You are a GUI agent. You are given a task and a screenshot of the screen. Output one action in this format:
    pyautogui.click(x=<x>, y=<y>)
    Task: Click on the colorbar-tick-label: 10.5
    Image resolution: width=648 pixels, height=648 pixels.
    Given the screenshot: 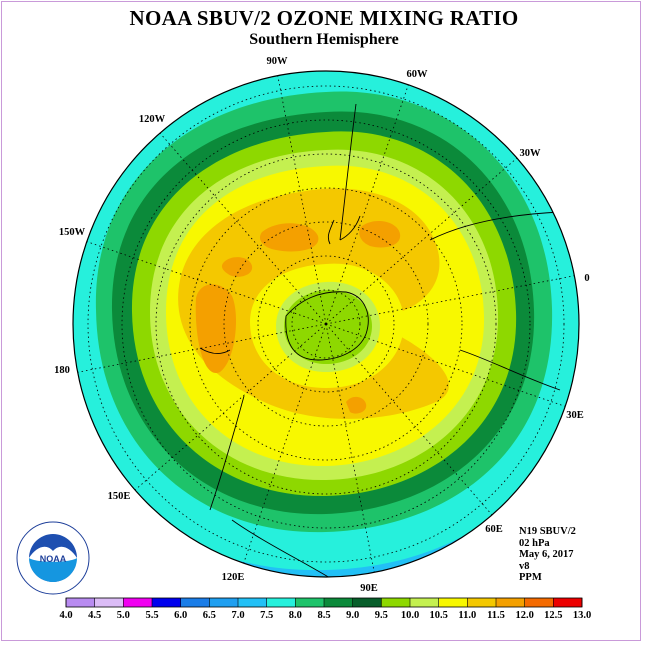 What is the action you would take?
    pyautogui.click(x=438, y=615)
    